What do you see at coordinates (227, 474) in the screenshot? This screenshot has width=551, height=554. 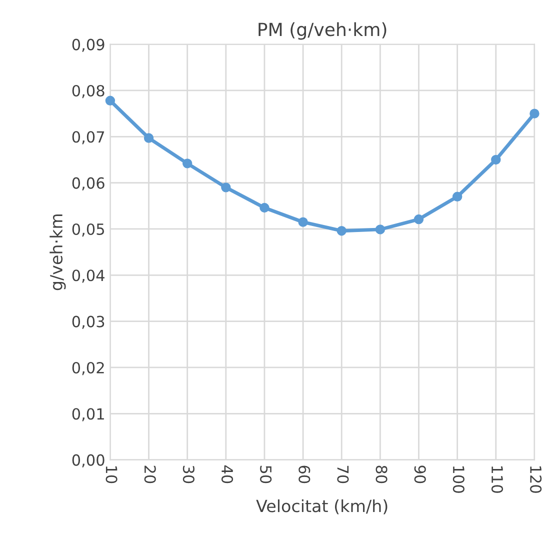 I see `x-tick-label: 40` at bounding box center [227, 474].